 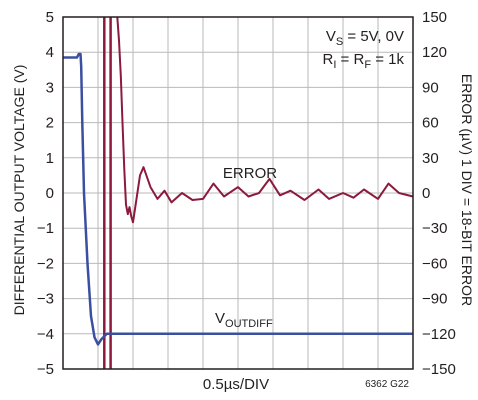 What do you see at coordinates (250, 173) in the screenshot?
I see `series-label-error: ERROR` at bounding box center [250, 173].